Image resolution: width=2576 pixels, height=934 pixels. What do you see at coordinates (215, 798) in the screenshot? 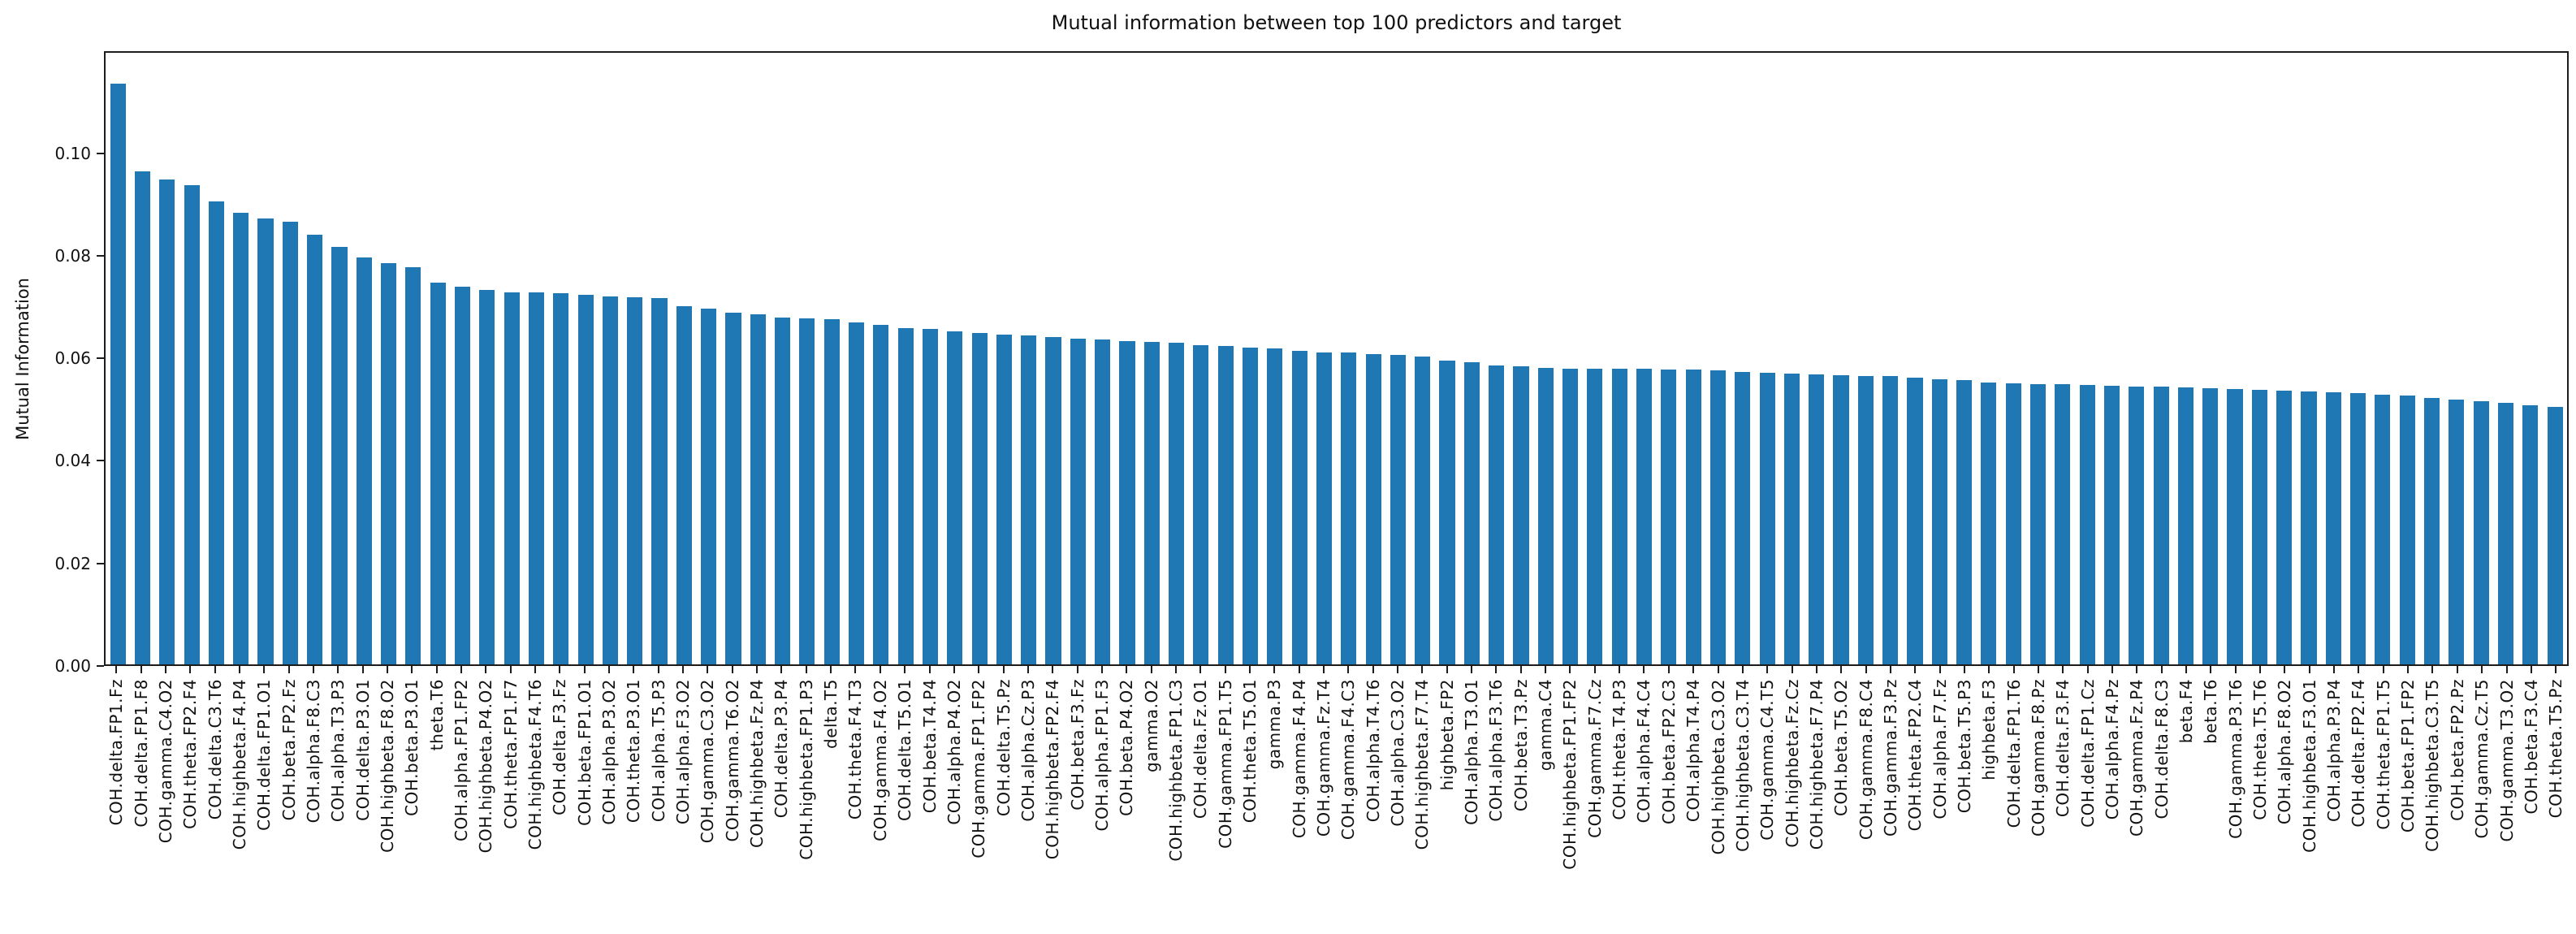
I see `x-label-slot: COH.delta.C3.T6` at bounding box center [215, 798].